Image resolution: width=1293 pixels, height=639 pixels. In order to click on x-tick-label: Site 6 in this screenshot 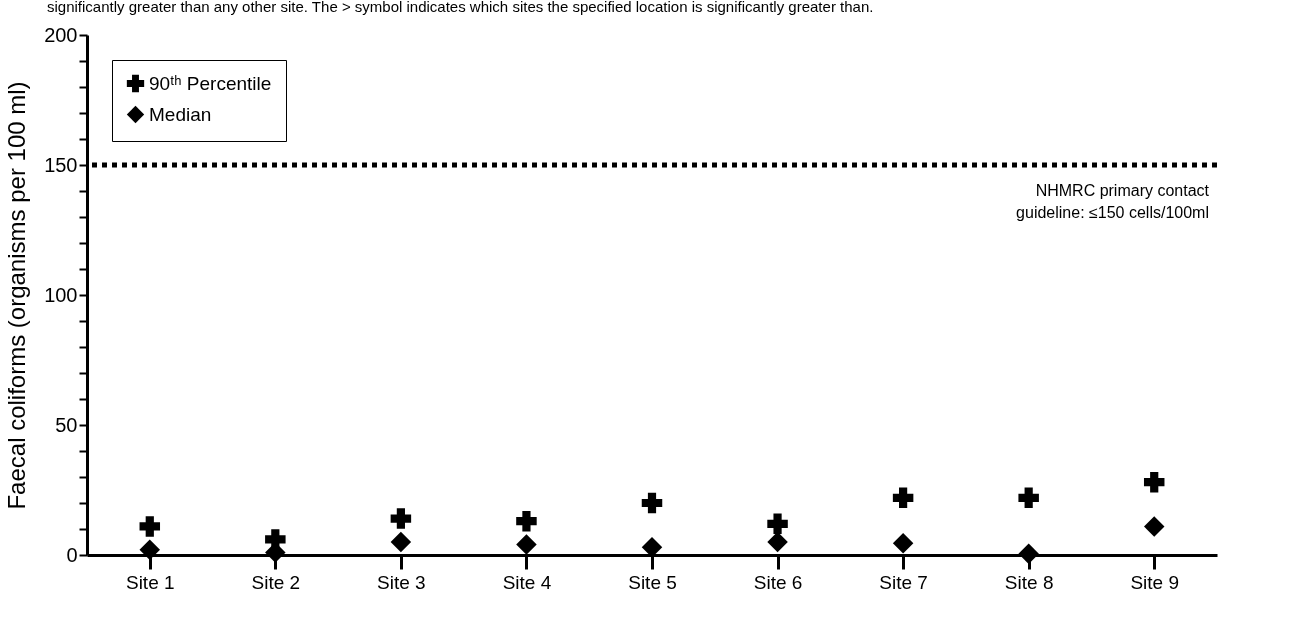, I will do `click(778, 582)`.